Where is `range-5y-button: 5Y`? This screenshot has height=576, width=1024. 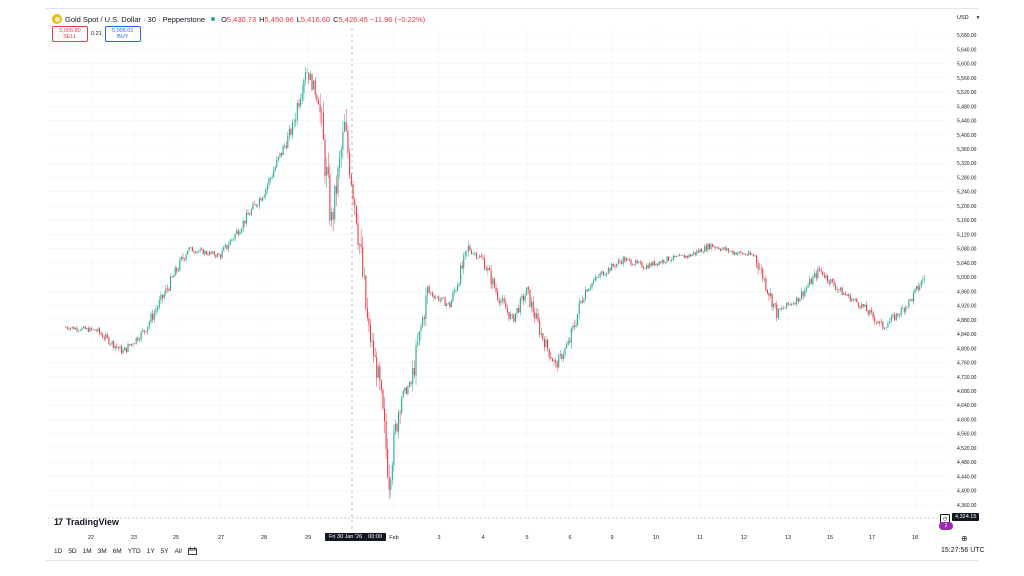
range-5y-button: 5Y is located at coordinates (164, 551).